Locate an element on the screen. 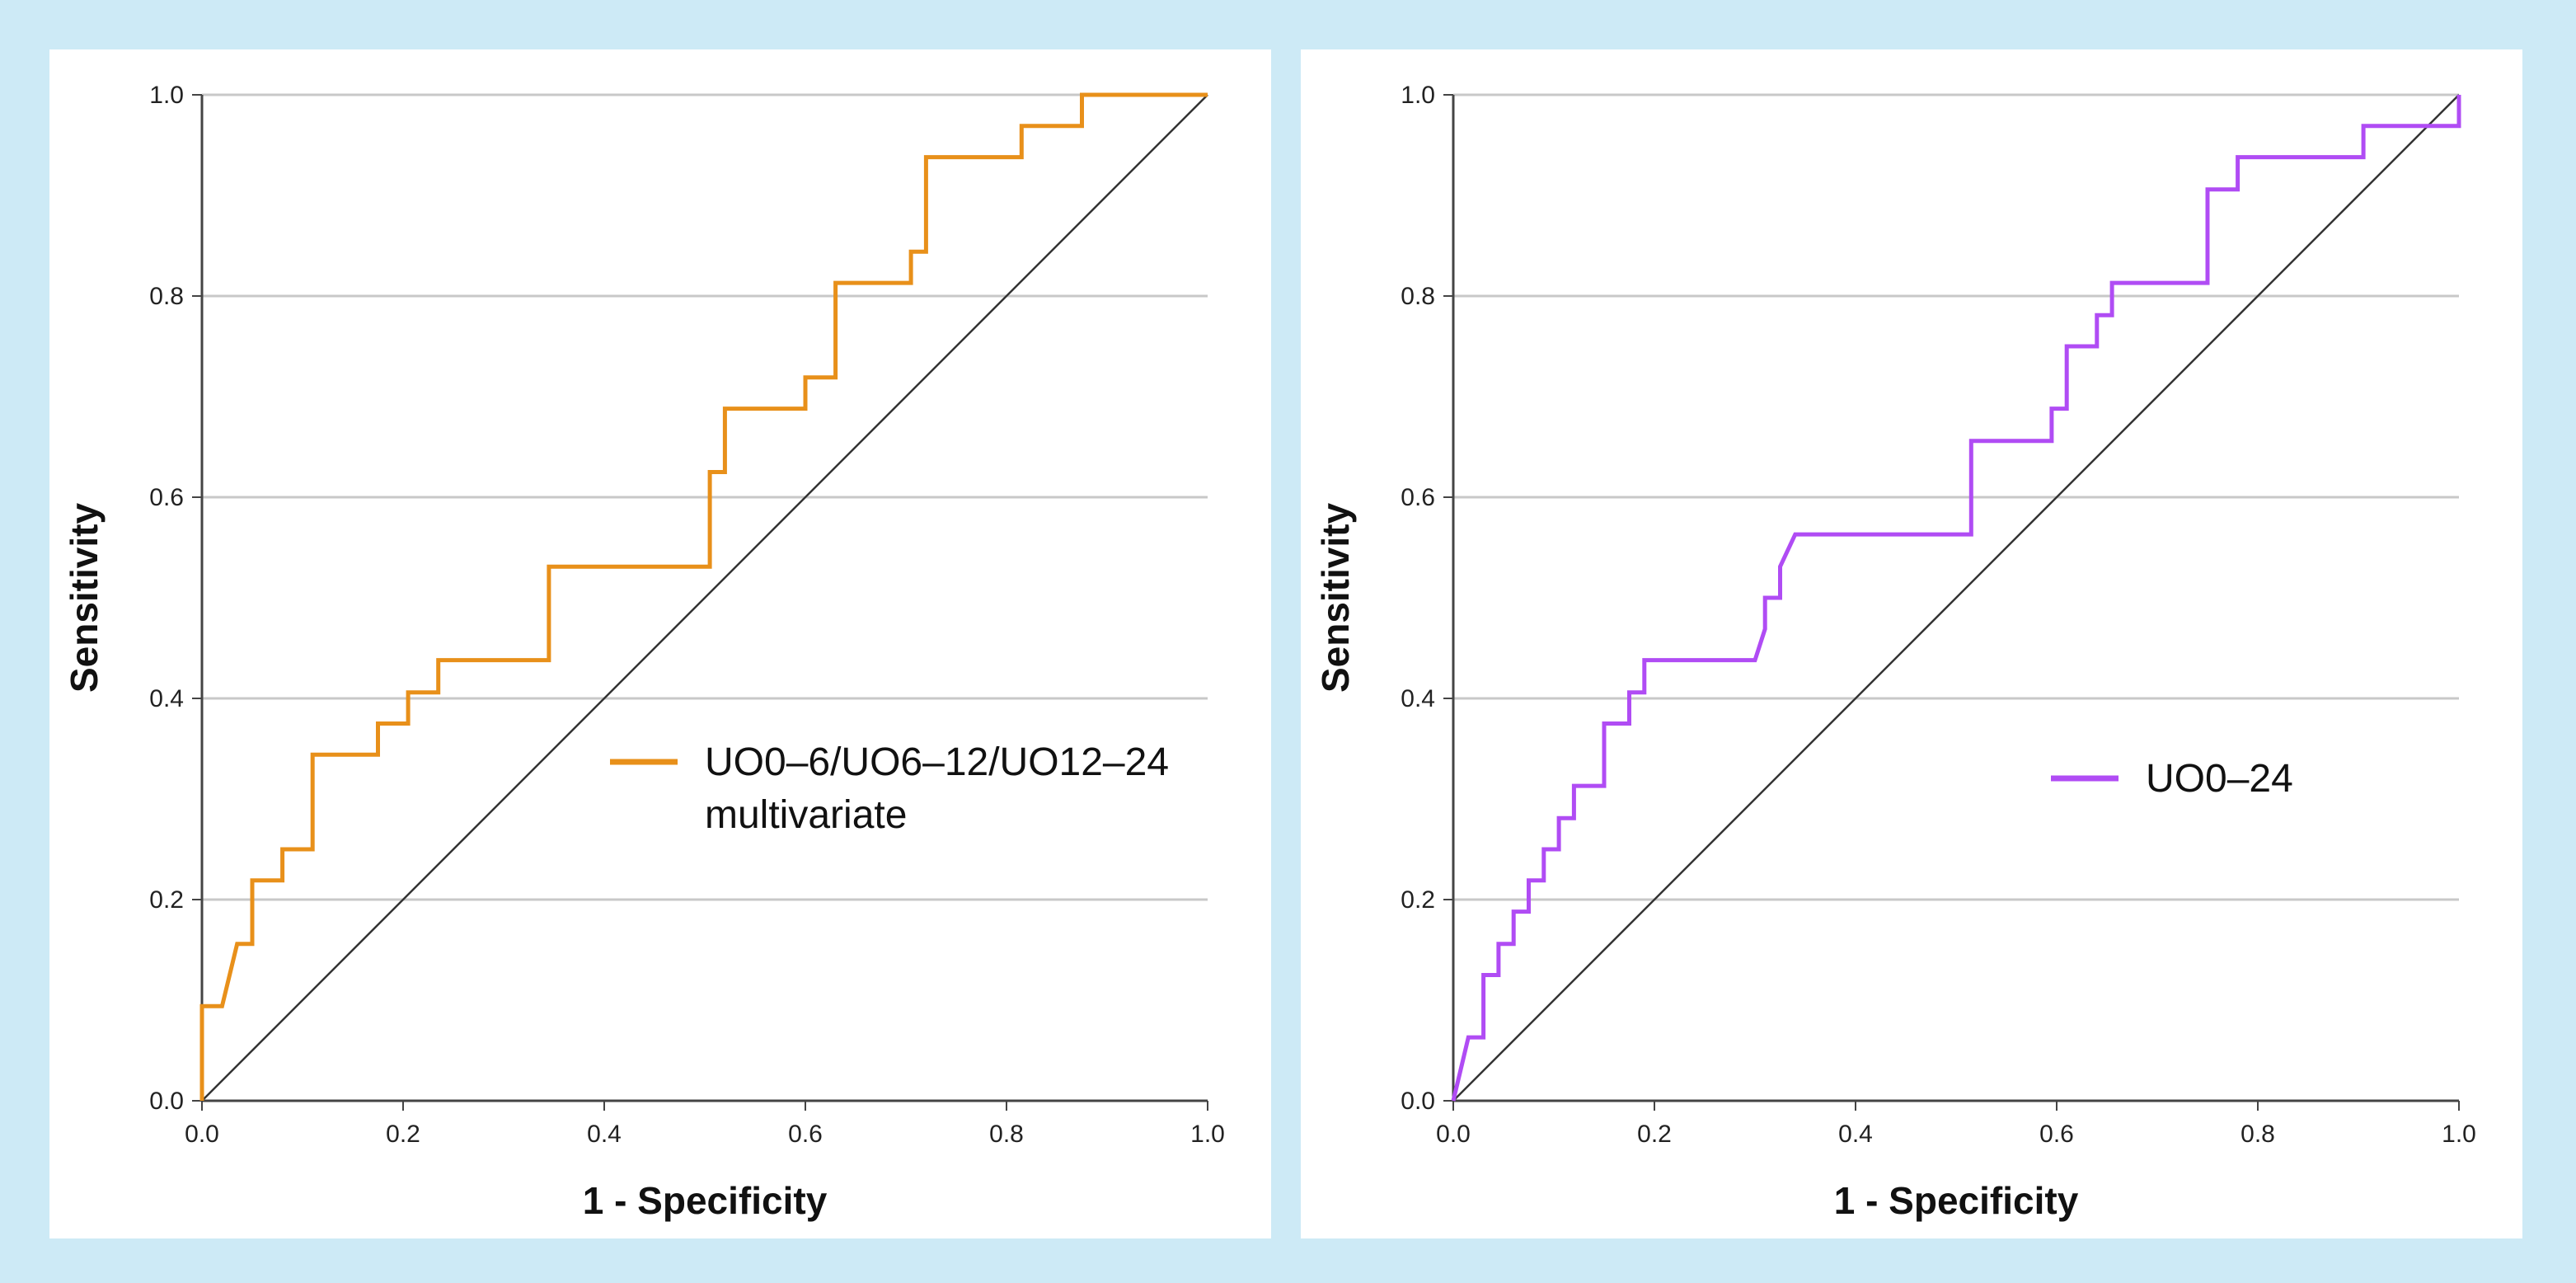  legend-label: UO0–24 is located at coordinates (2220, 779).